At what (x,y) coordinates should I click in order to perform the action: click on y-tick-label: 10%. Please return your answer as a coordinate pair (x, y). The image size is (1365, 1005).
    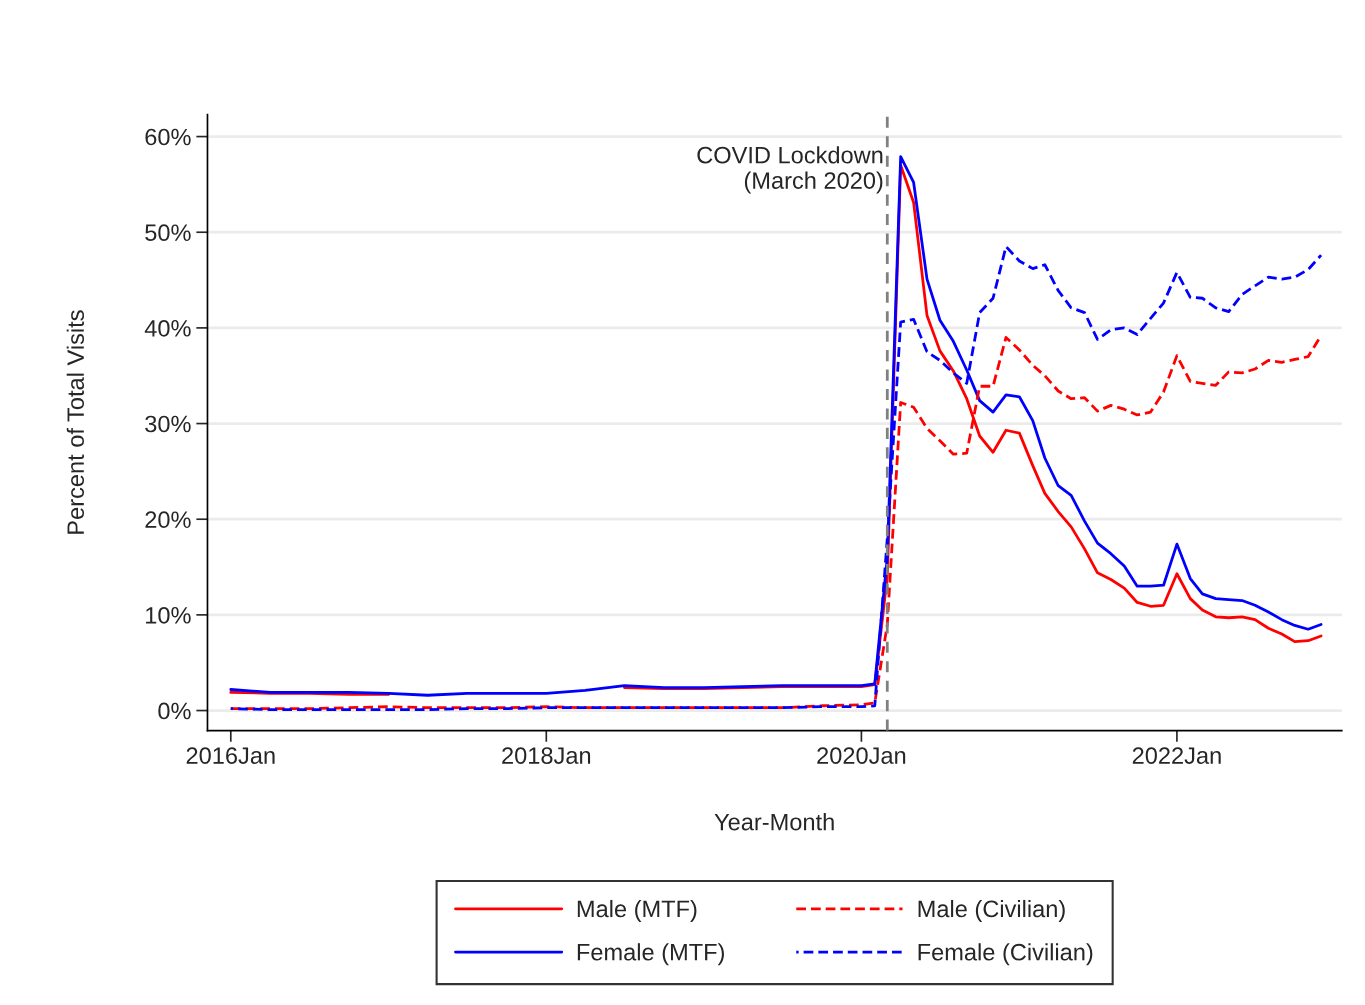
    Looking at the image, I should click on (168, 615).